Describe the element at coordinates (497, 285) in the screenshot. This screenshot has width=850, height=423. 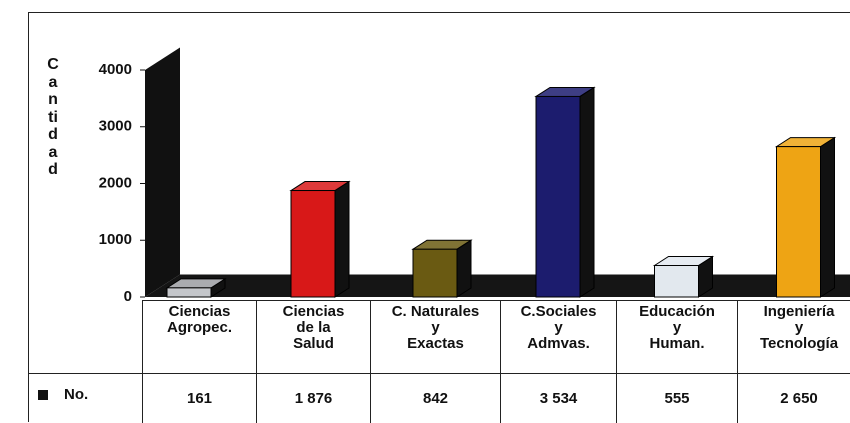
I see `floor` at that location.